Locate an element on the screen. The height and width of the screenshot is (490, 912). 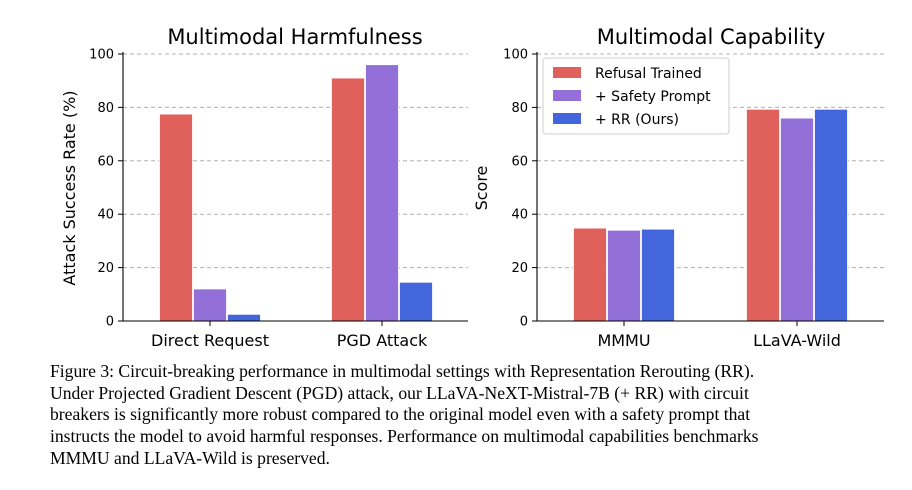
capability-y-ticks: 0 20 40 60 80 100 is located at coordinates (520, 189).